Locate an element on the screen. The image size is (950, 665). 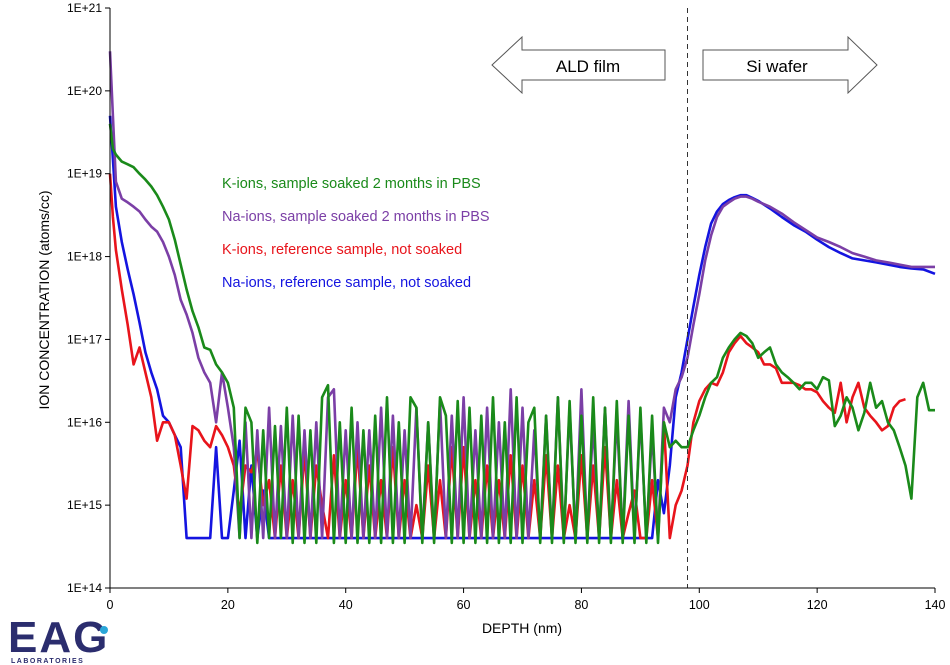
si-wafer-arrow: Si wafer is located at coordinates (790, 65).